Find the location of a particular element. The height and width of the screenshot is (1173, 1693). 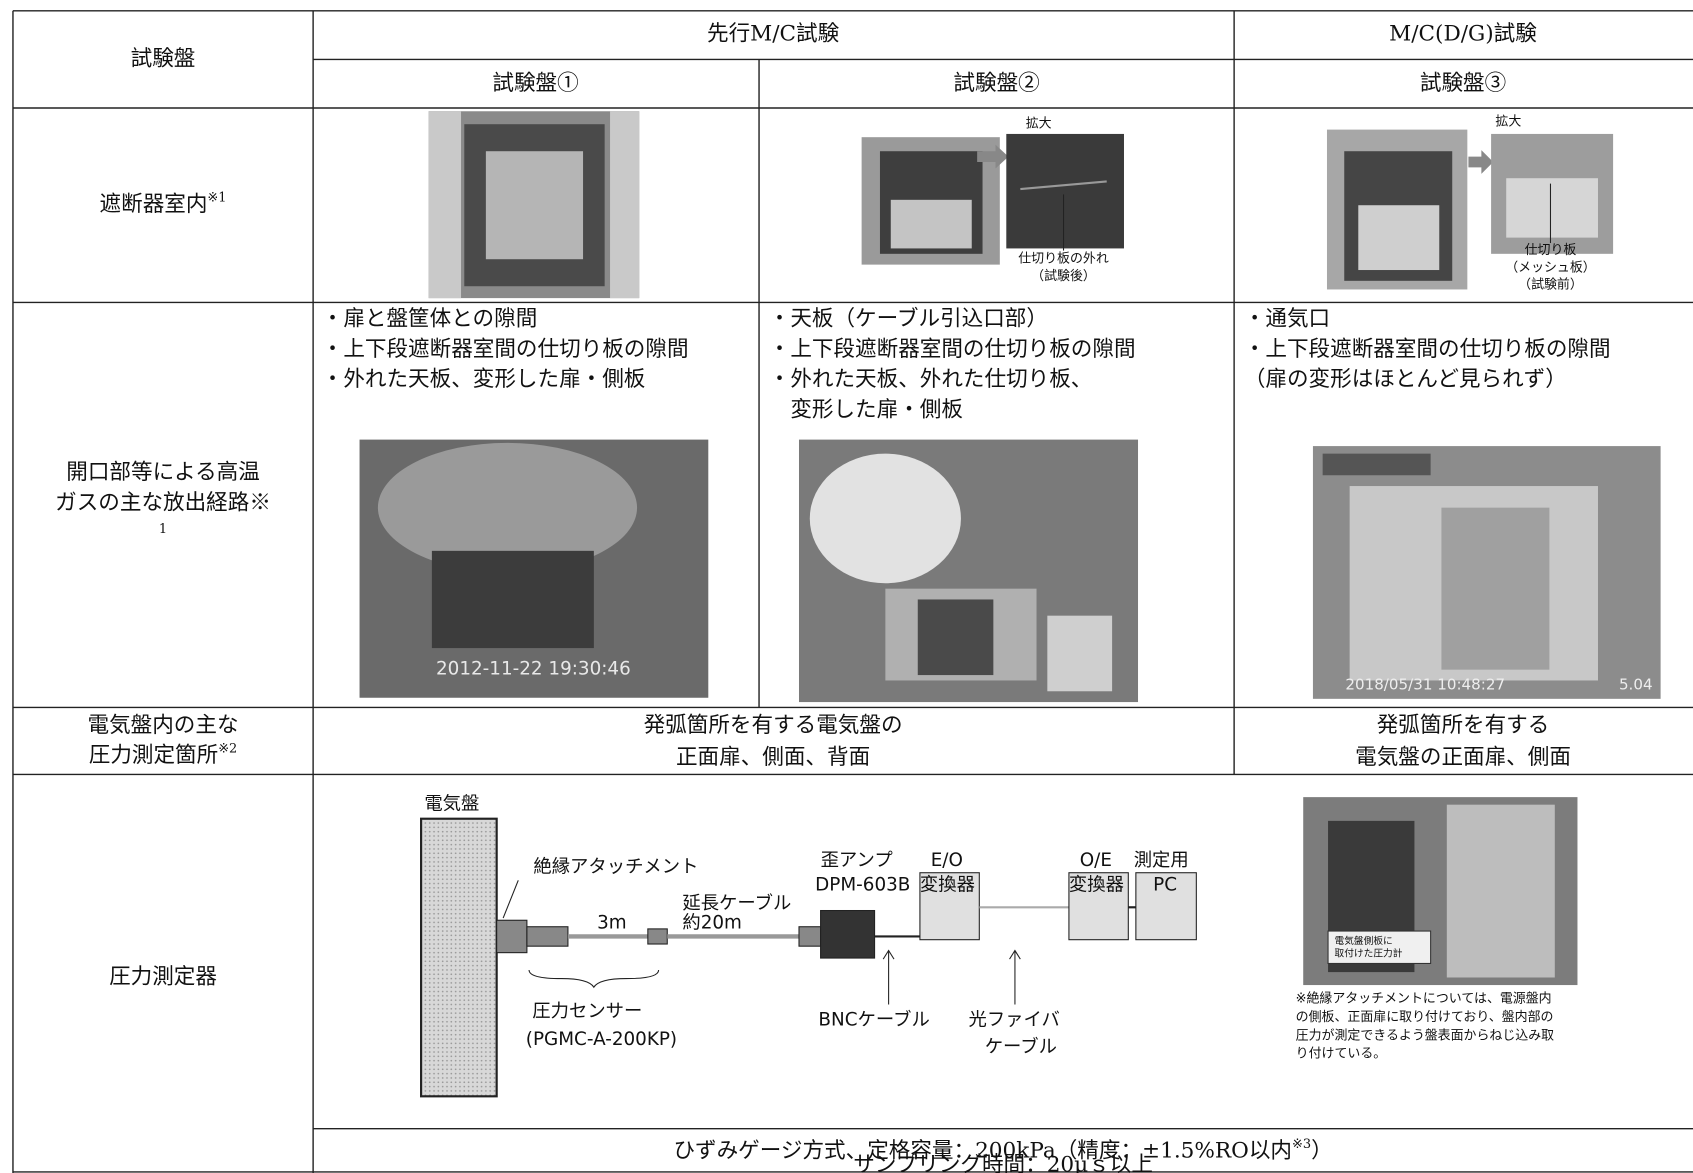

cell-text: 発弧箇所を有する電気盤の is located at coordinates (773, 725).